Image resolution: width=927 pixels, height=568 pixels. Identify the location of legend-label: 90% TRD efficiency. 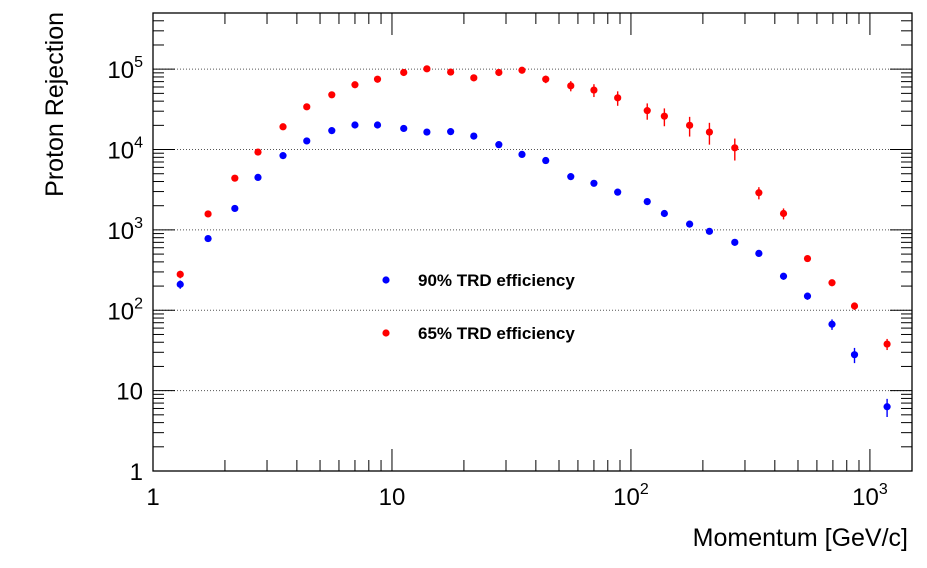
(496, 280).